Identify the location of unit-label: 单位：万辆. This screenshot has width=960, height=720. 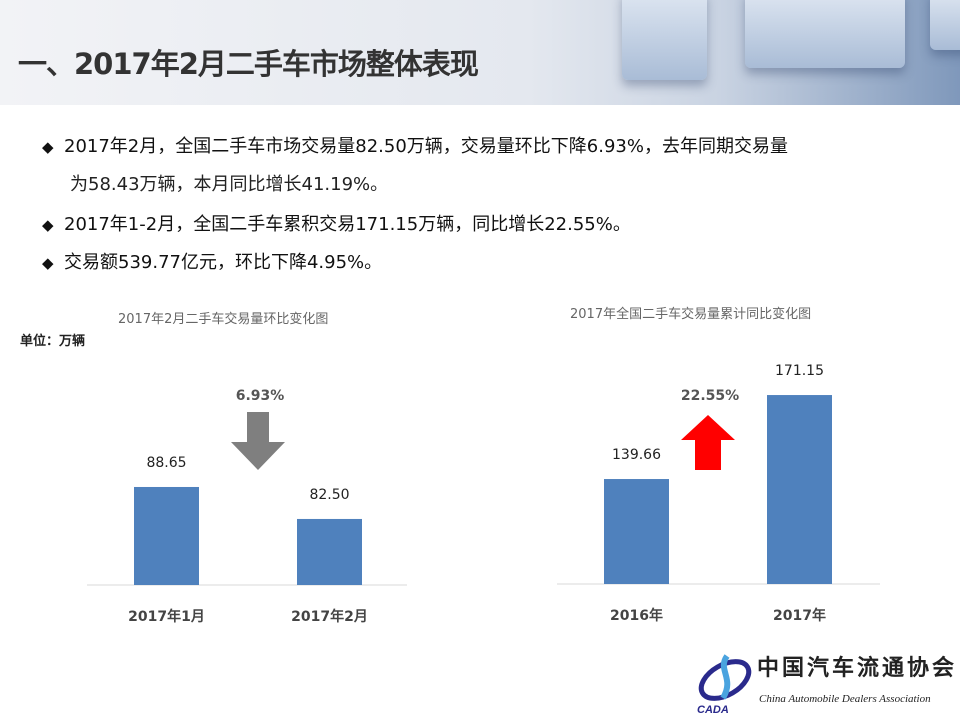
(53, 341).